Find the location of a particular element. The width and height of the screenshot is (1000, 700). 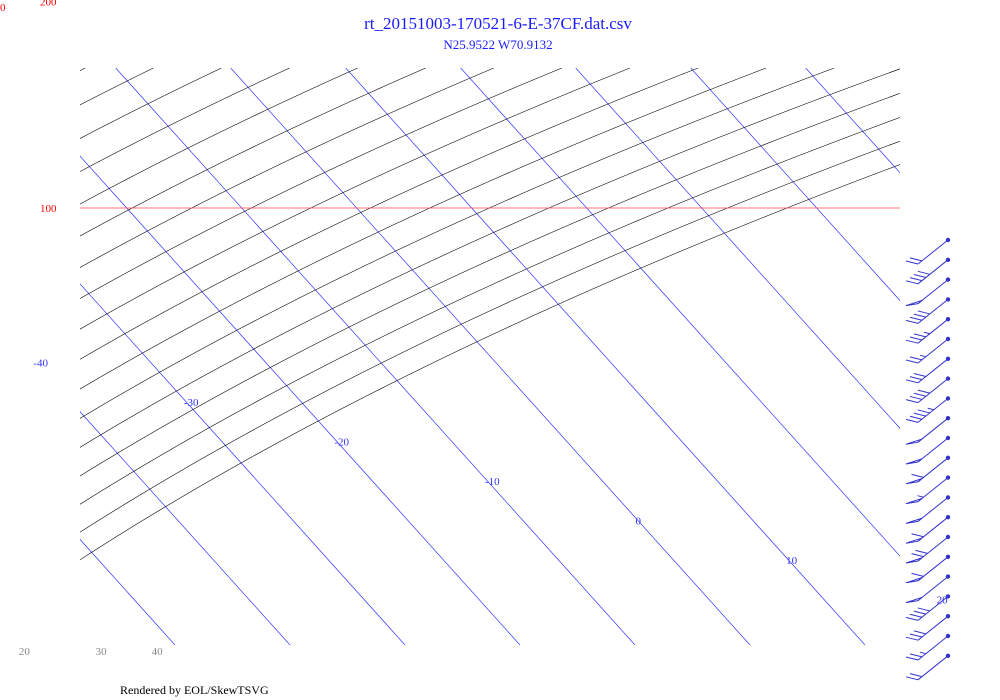

footer-credit: Rendered by EOL/SkewTSVG is located at coordinates (194, 690).